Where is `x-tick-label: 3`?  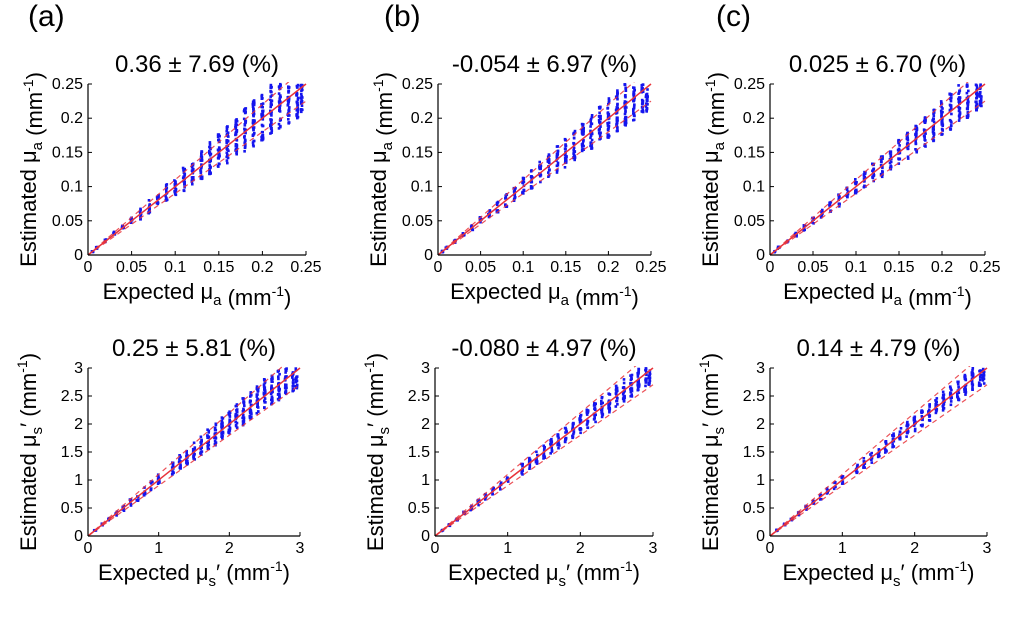
x-tick-label: 3 is located at coordinates (653, 548).